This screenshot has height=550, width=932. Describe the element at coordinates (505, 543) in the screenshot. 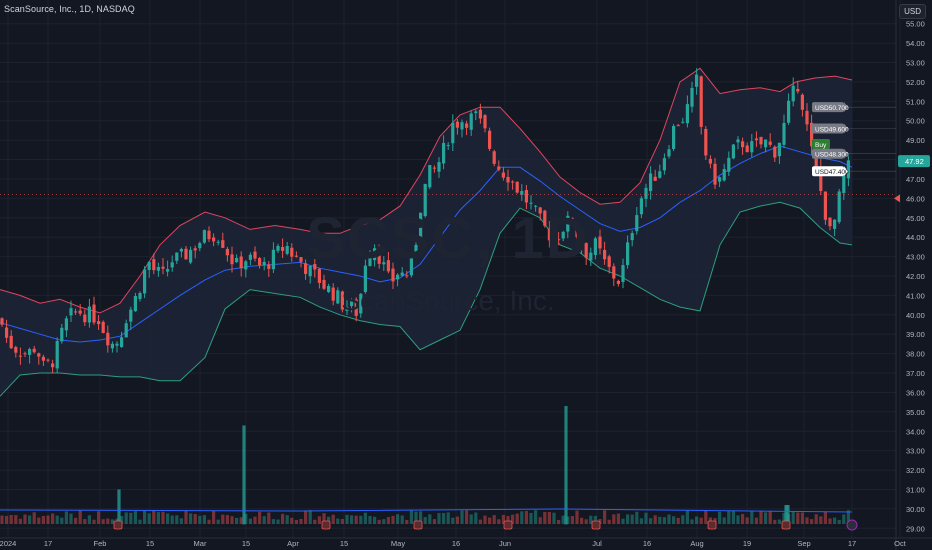

I see `x-tick-label: Jun` at that location.